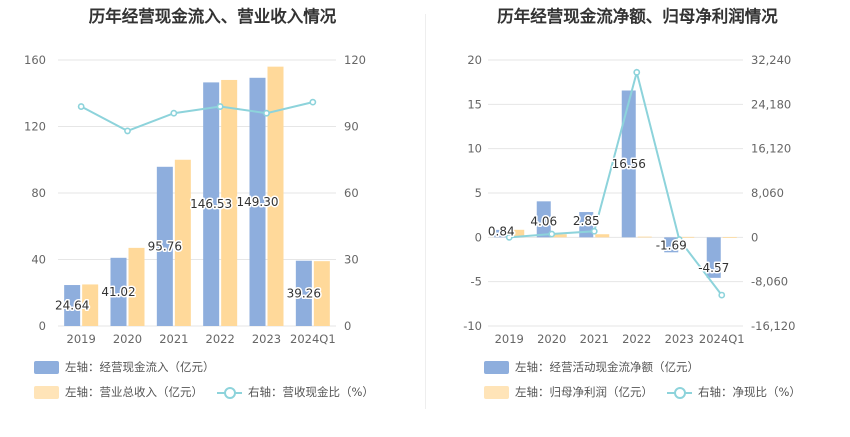  I want to click on left-data-label: 41.02, so click(118, 292).